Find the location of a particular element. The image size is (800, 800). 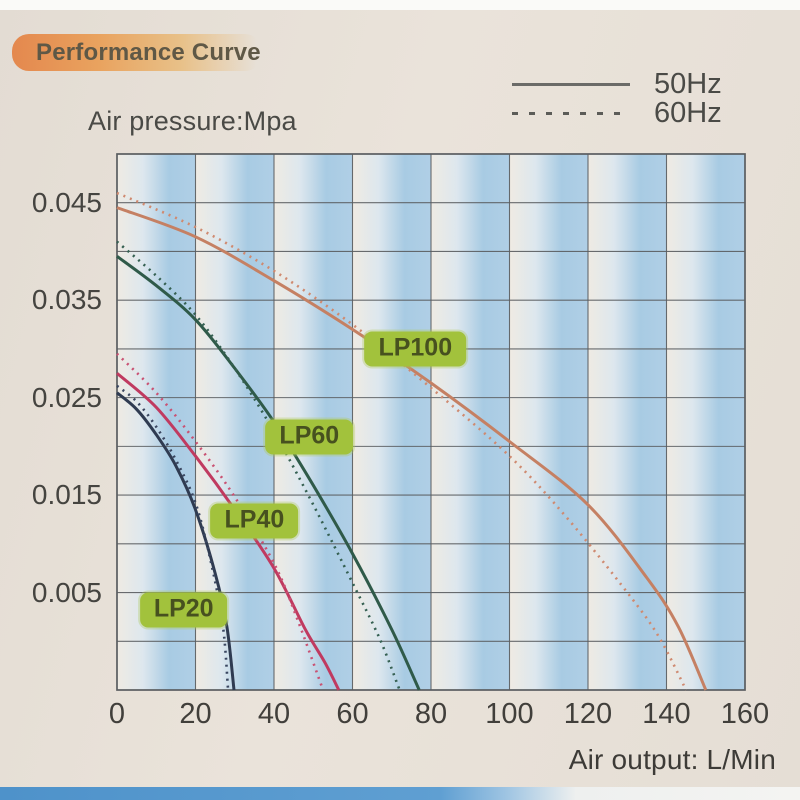

x-tick-label: 100 is located at coordinates (509, 714).